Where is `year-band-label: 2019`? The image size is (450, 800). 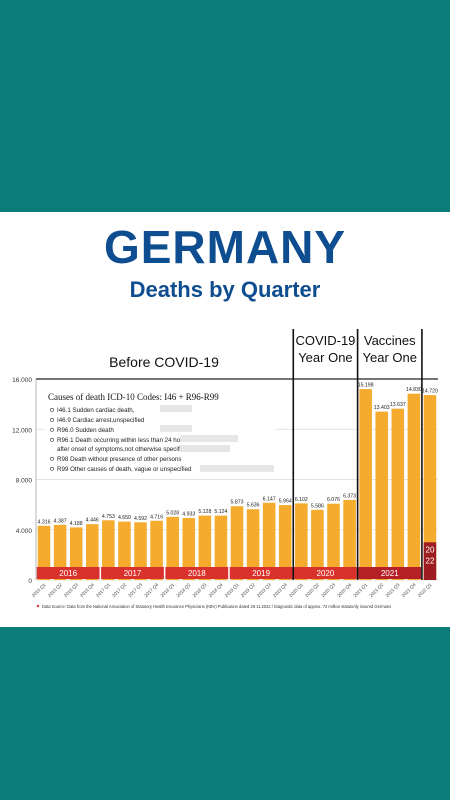 year-band-label: 2019 is located at coordinates (261, 573).